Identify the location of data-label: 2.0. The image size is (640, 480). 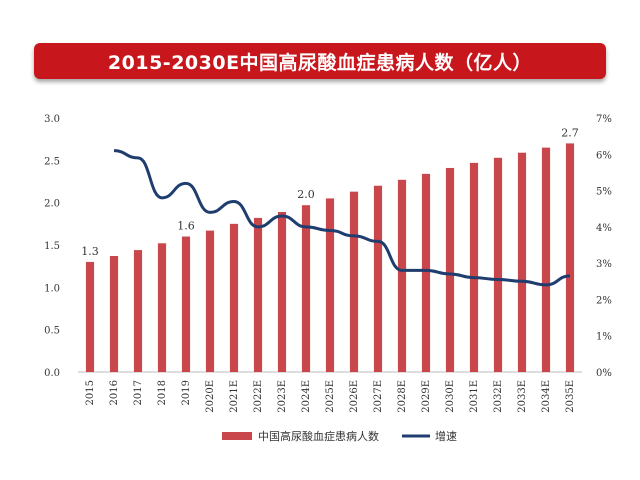
(306, 194).